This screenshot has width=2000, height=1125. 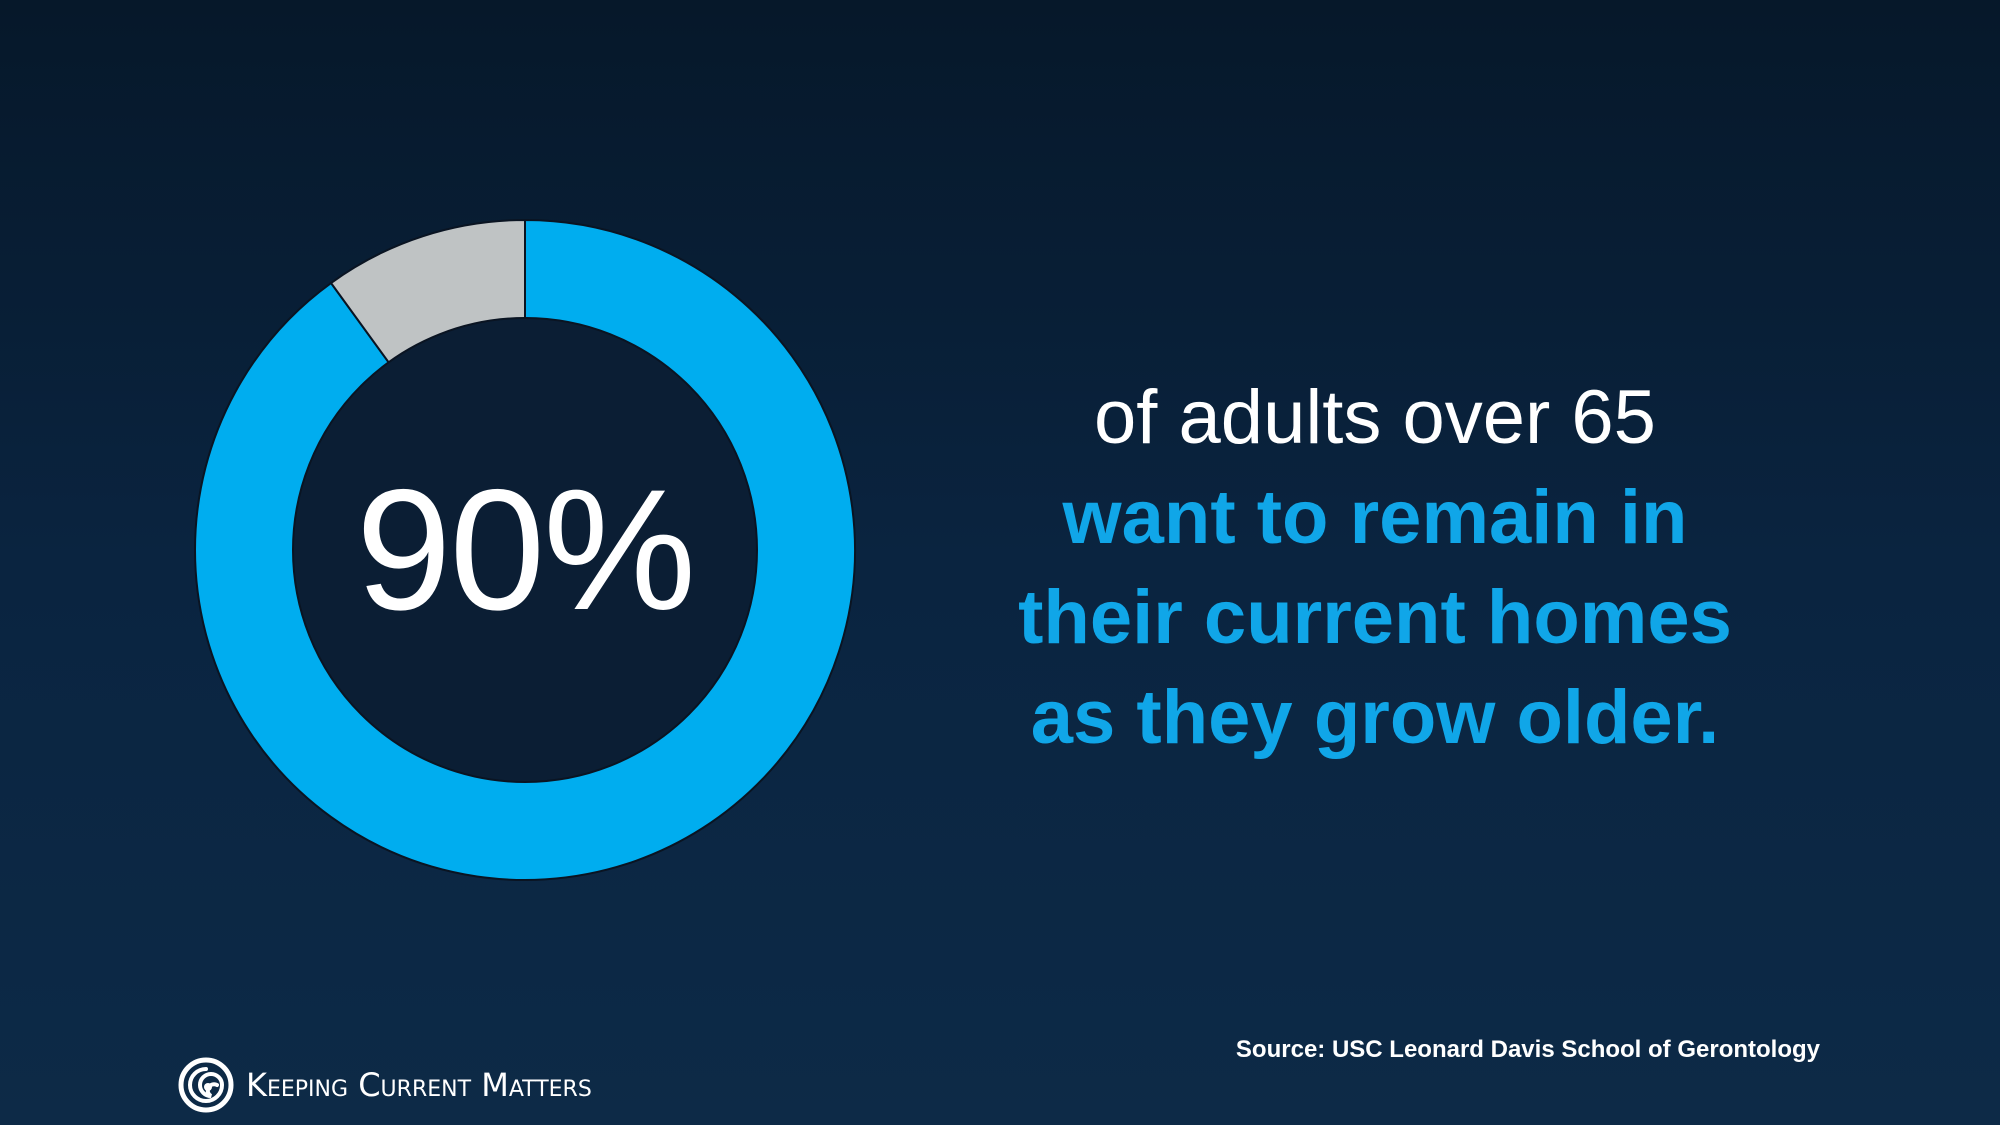 What do you see at coordinates (206, 1085) in the screenshot?
I see `spiral-logo-icon` at bounding box center [206, 1085].